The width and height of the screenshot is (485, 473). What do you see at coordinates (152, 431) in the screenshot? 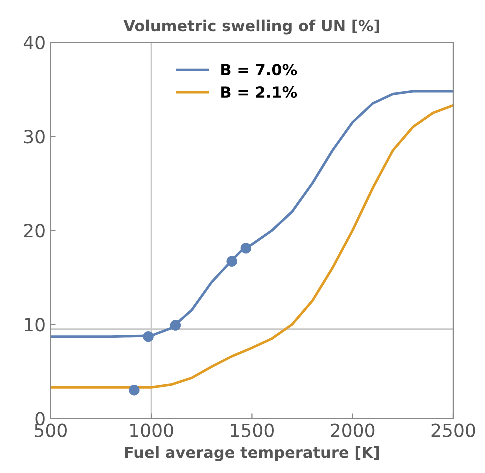
I see `x-tick-label: 1000` at bounding box center [152, 431].